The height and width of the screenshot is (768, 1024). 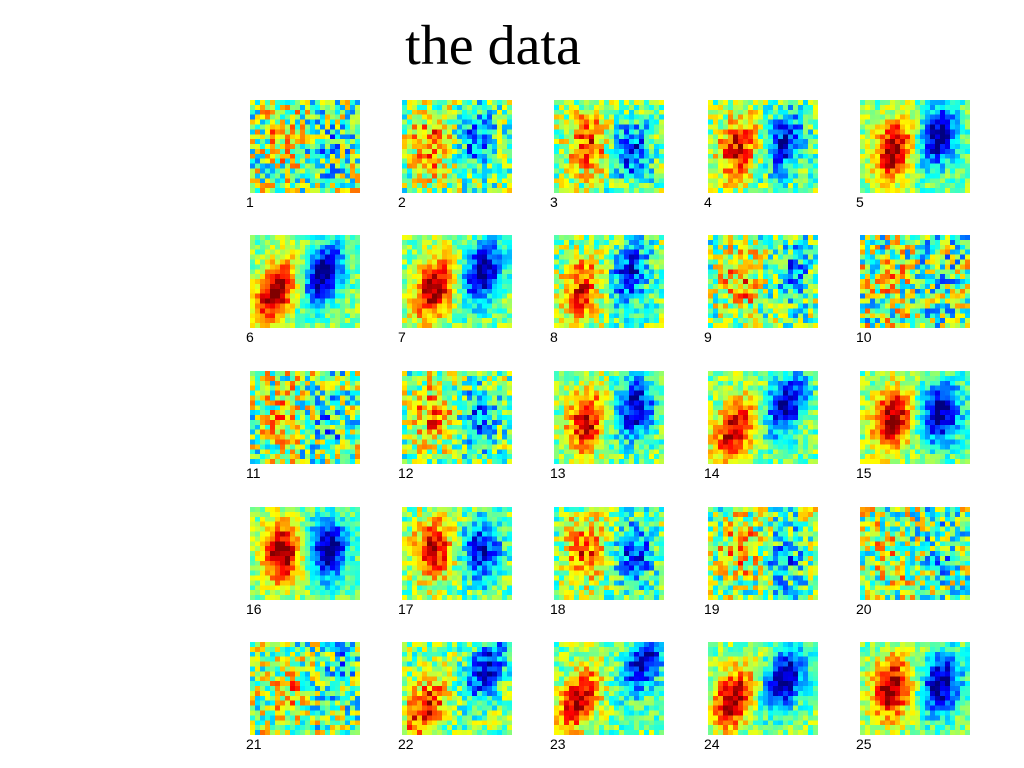 I want to click on panel-label-16: 16, so click(x=254, y=609).